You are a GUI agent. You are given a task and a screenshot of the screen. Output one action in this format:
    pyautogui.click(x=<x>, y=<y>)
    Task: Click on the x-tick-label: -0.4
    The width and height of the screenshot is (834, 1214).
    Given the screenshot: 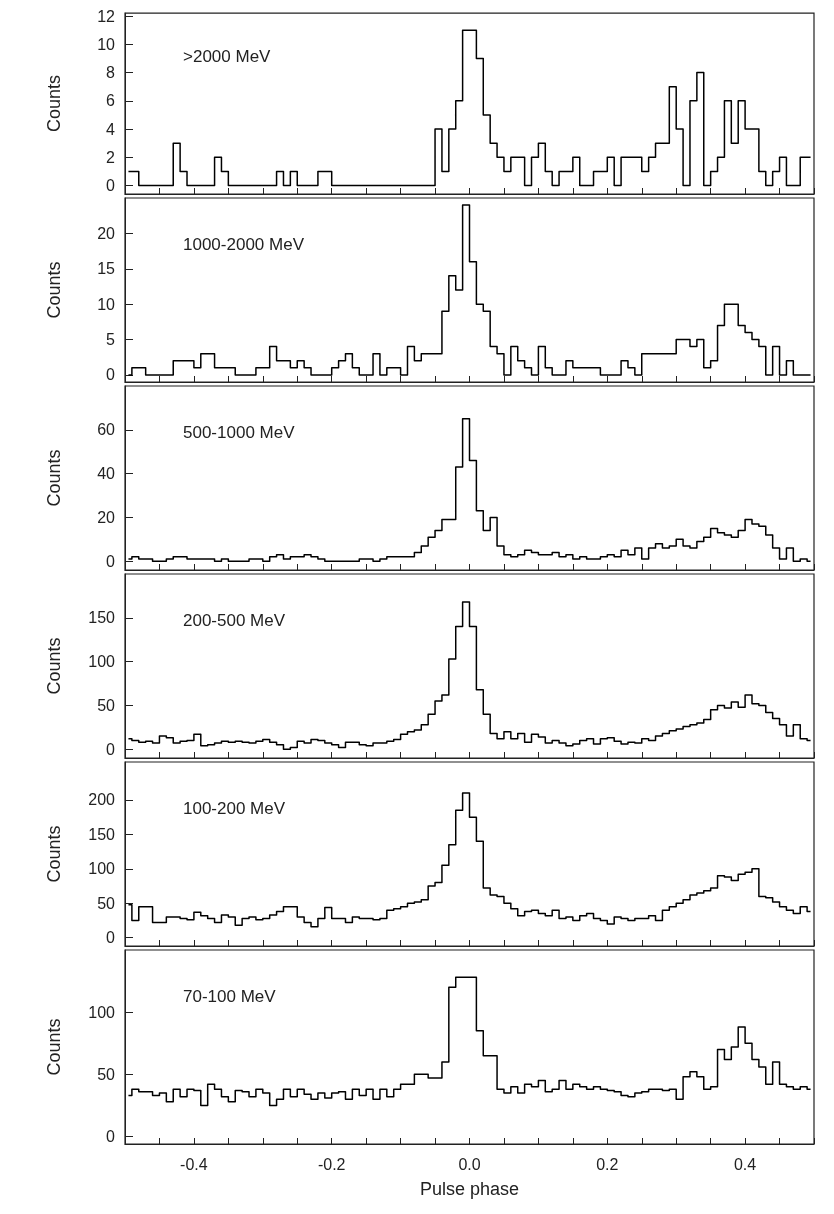 What is the action you would take?
    pyautogui.click(x=194, y=1164)
    